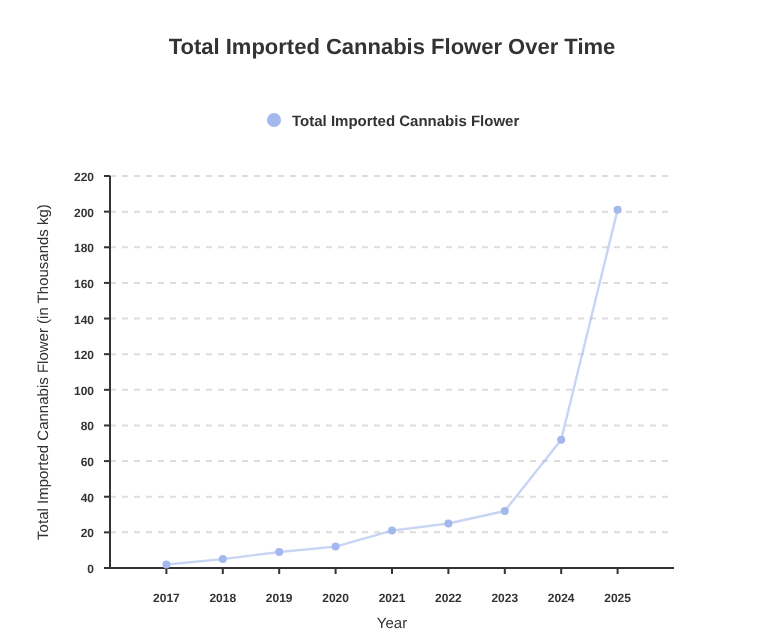  What do you see at coordinates (392, 48) in the screenshot?
I see `chart-title: Total Imported Cannabis Flower Over Time` at bounding box center [392, 48].